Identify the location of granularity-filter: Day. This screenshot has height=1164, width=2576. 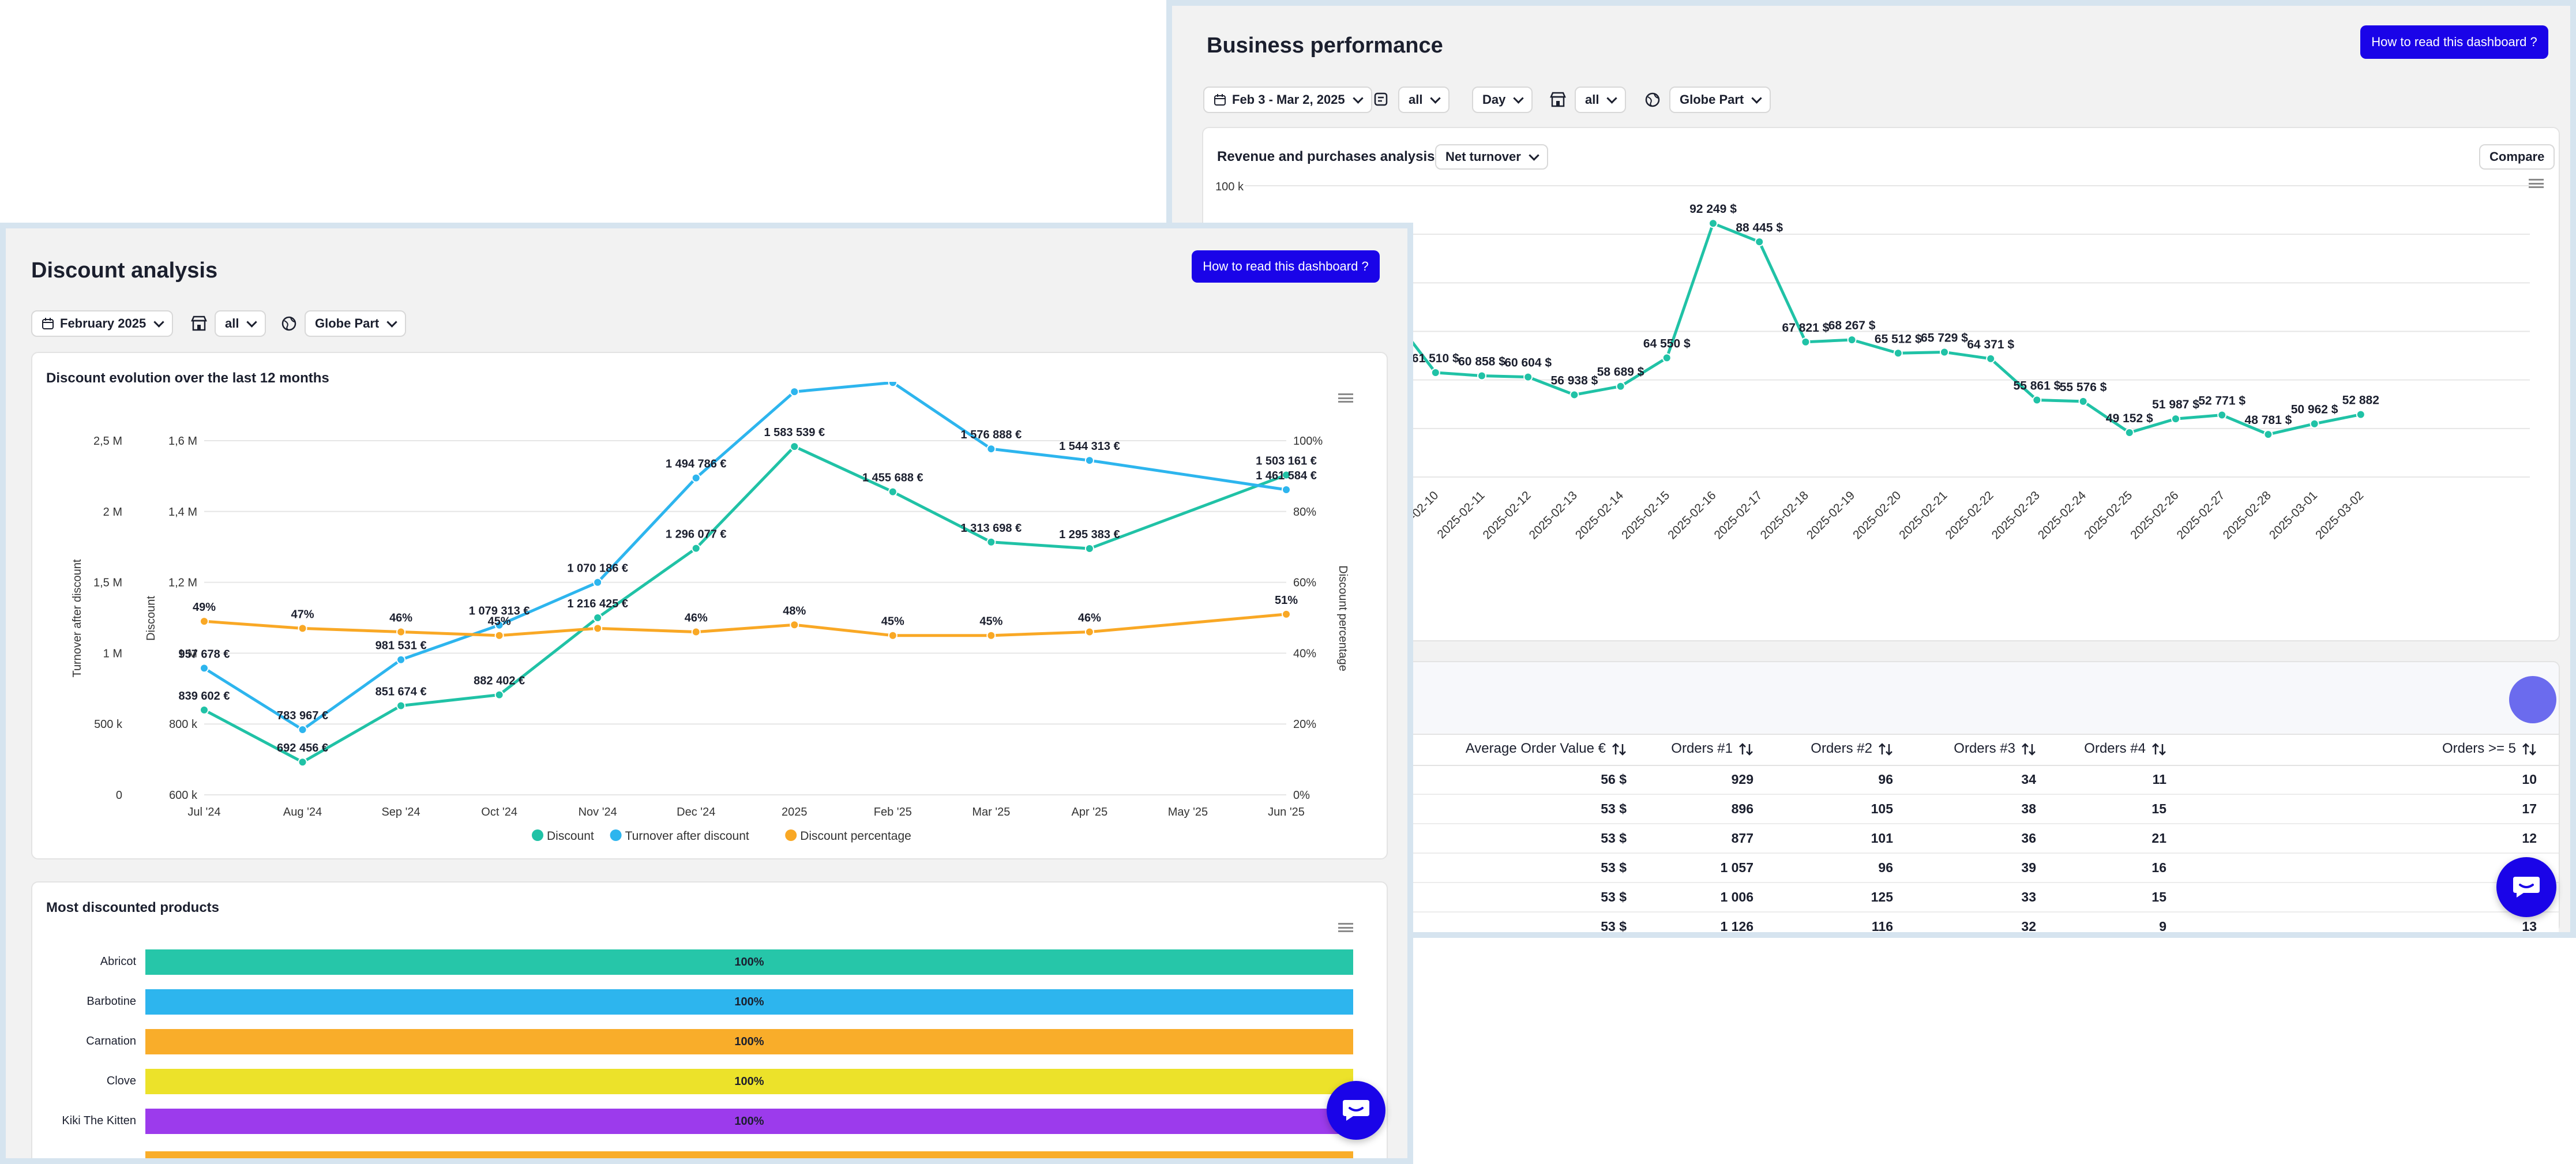
(1502, 100).